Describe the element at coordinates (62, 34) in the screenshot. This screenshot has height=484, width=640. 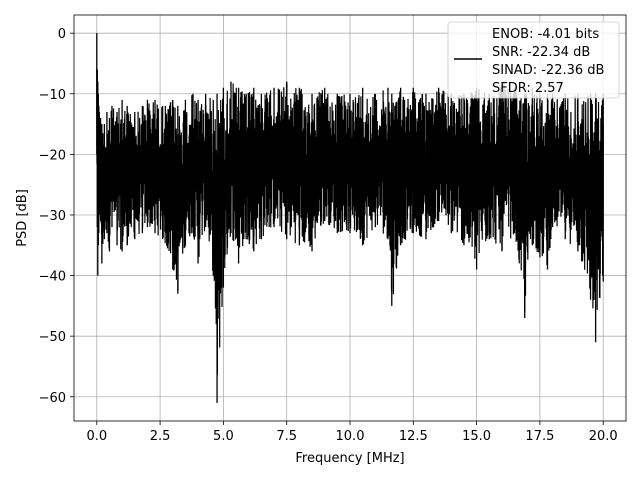
I see `y-tick-label: 0` at that location.